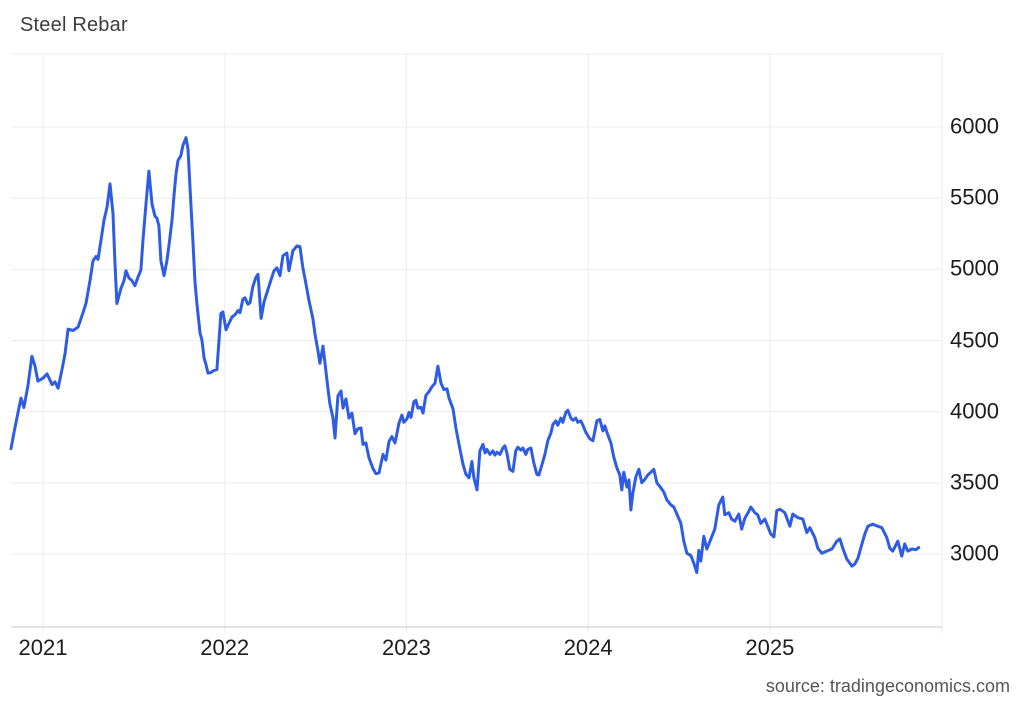 This screenshot has width=1024, height=710. What do you see at coordinates (974, 126) in the screenshot?
I see `y-axis-label: 6000` at bounding box center [974, 126].